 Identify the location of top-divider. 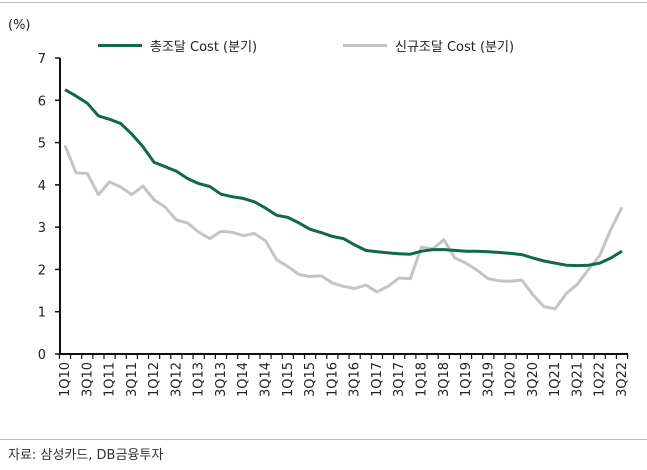
(323, 2).